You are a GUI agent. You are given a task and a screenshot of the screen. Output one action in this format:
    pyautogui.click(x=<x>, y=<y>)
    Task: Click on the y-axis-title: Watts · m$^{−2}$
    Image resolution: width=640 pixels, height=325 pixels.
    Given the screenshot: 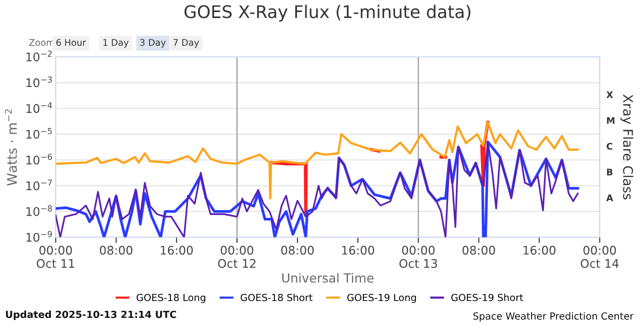 What is the action you would take?
    pyautogui.click(x=10, y=147)
    